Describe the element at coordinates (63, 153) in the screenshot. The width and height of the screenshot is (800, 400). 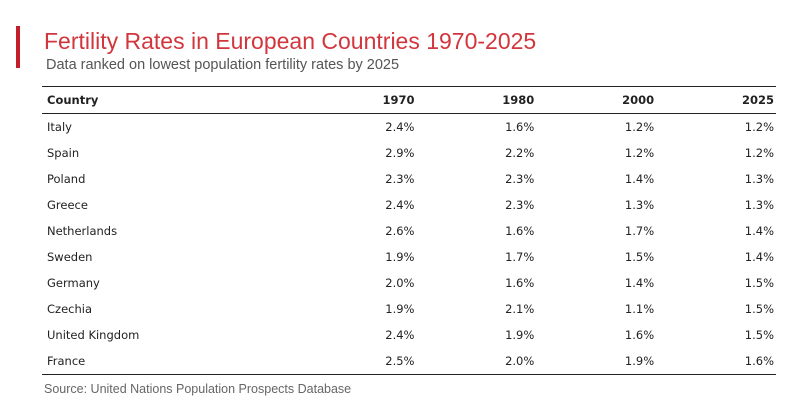
I see `cell-country: Spain` at that location.